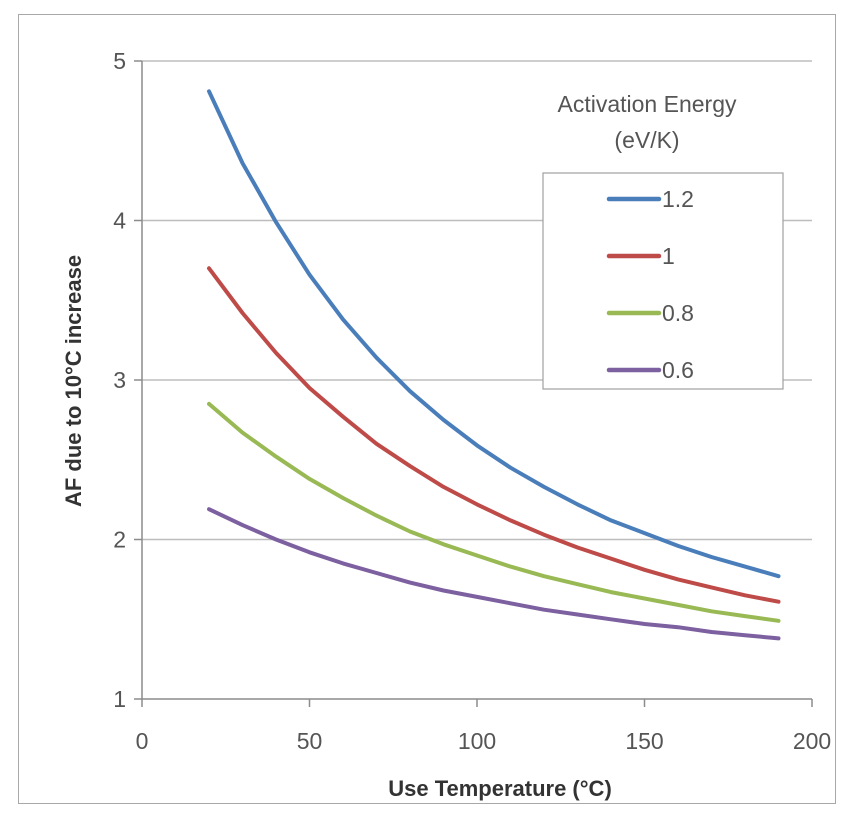 The height and width of the screenshot is (815, 846). Describe the element at coordinates (310, 741) in the screenshot. I see `x-tick-label-50: 50` at that location.